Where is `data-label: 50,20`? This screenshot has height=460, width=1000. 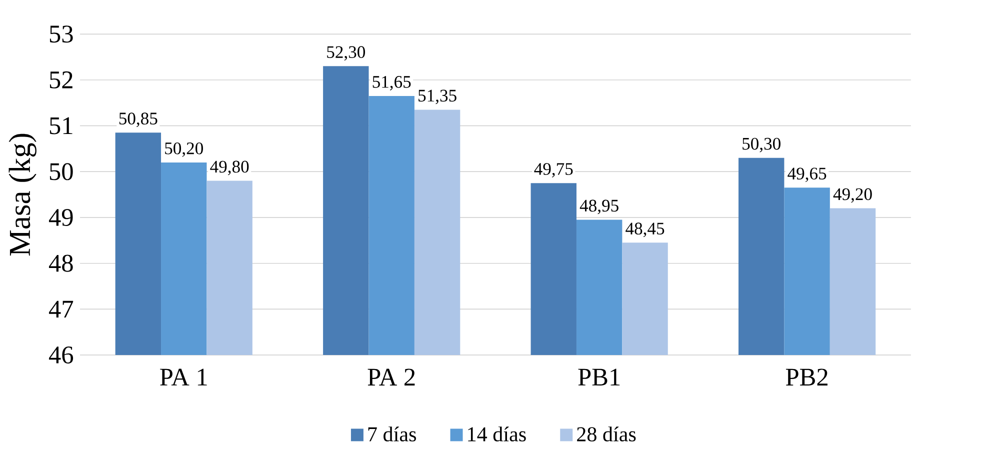
data-label: 50,20 is located at coordinates (184, 149).